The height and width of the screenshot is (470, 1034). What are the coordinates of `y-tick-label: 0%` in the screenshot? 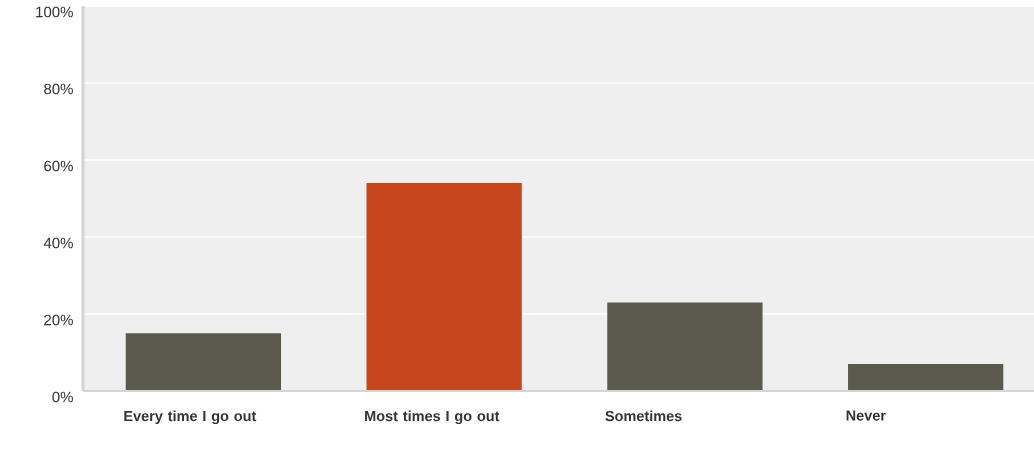 It's located at (62, 397).